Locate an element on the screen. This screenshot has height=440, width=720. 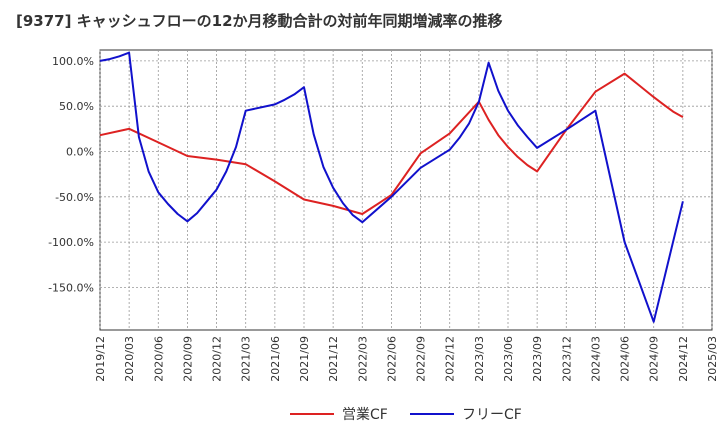
x-tick-label: 2022/09 is located at coordinates (421, 359).